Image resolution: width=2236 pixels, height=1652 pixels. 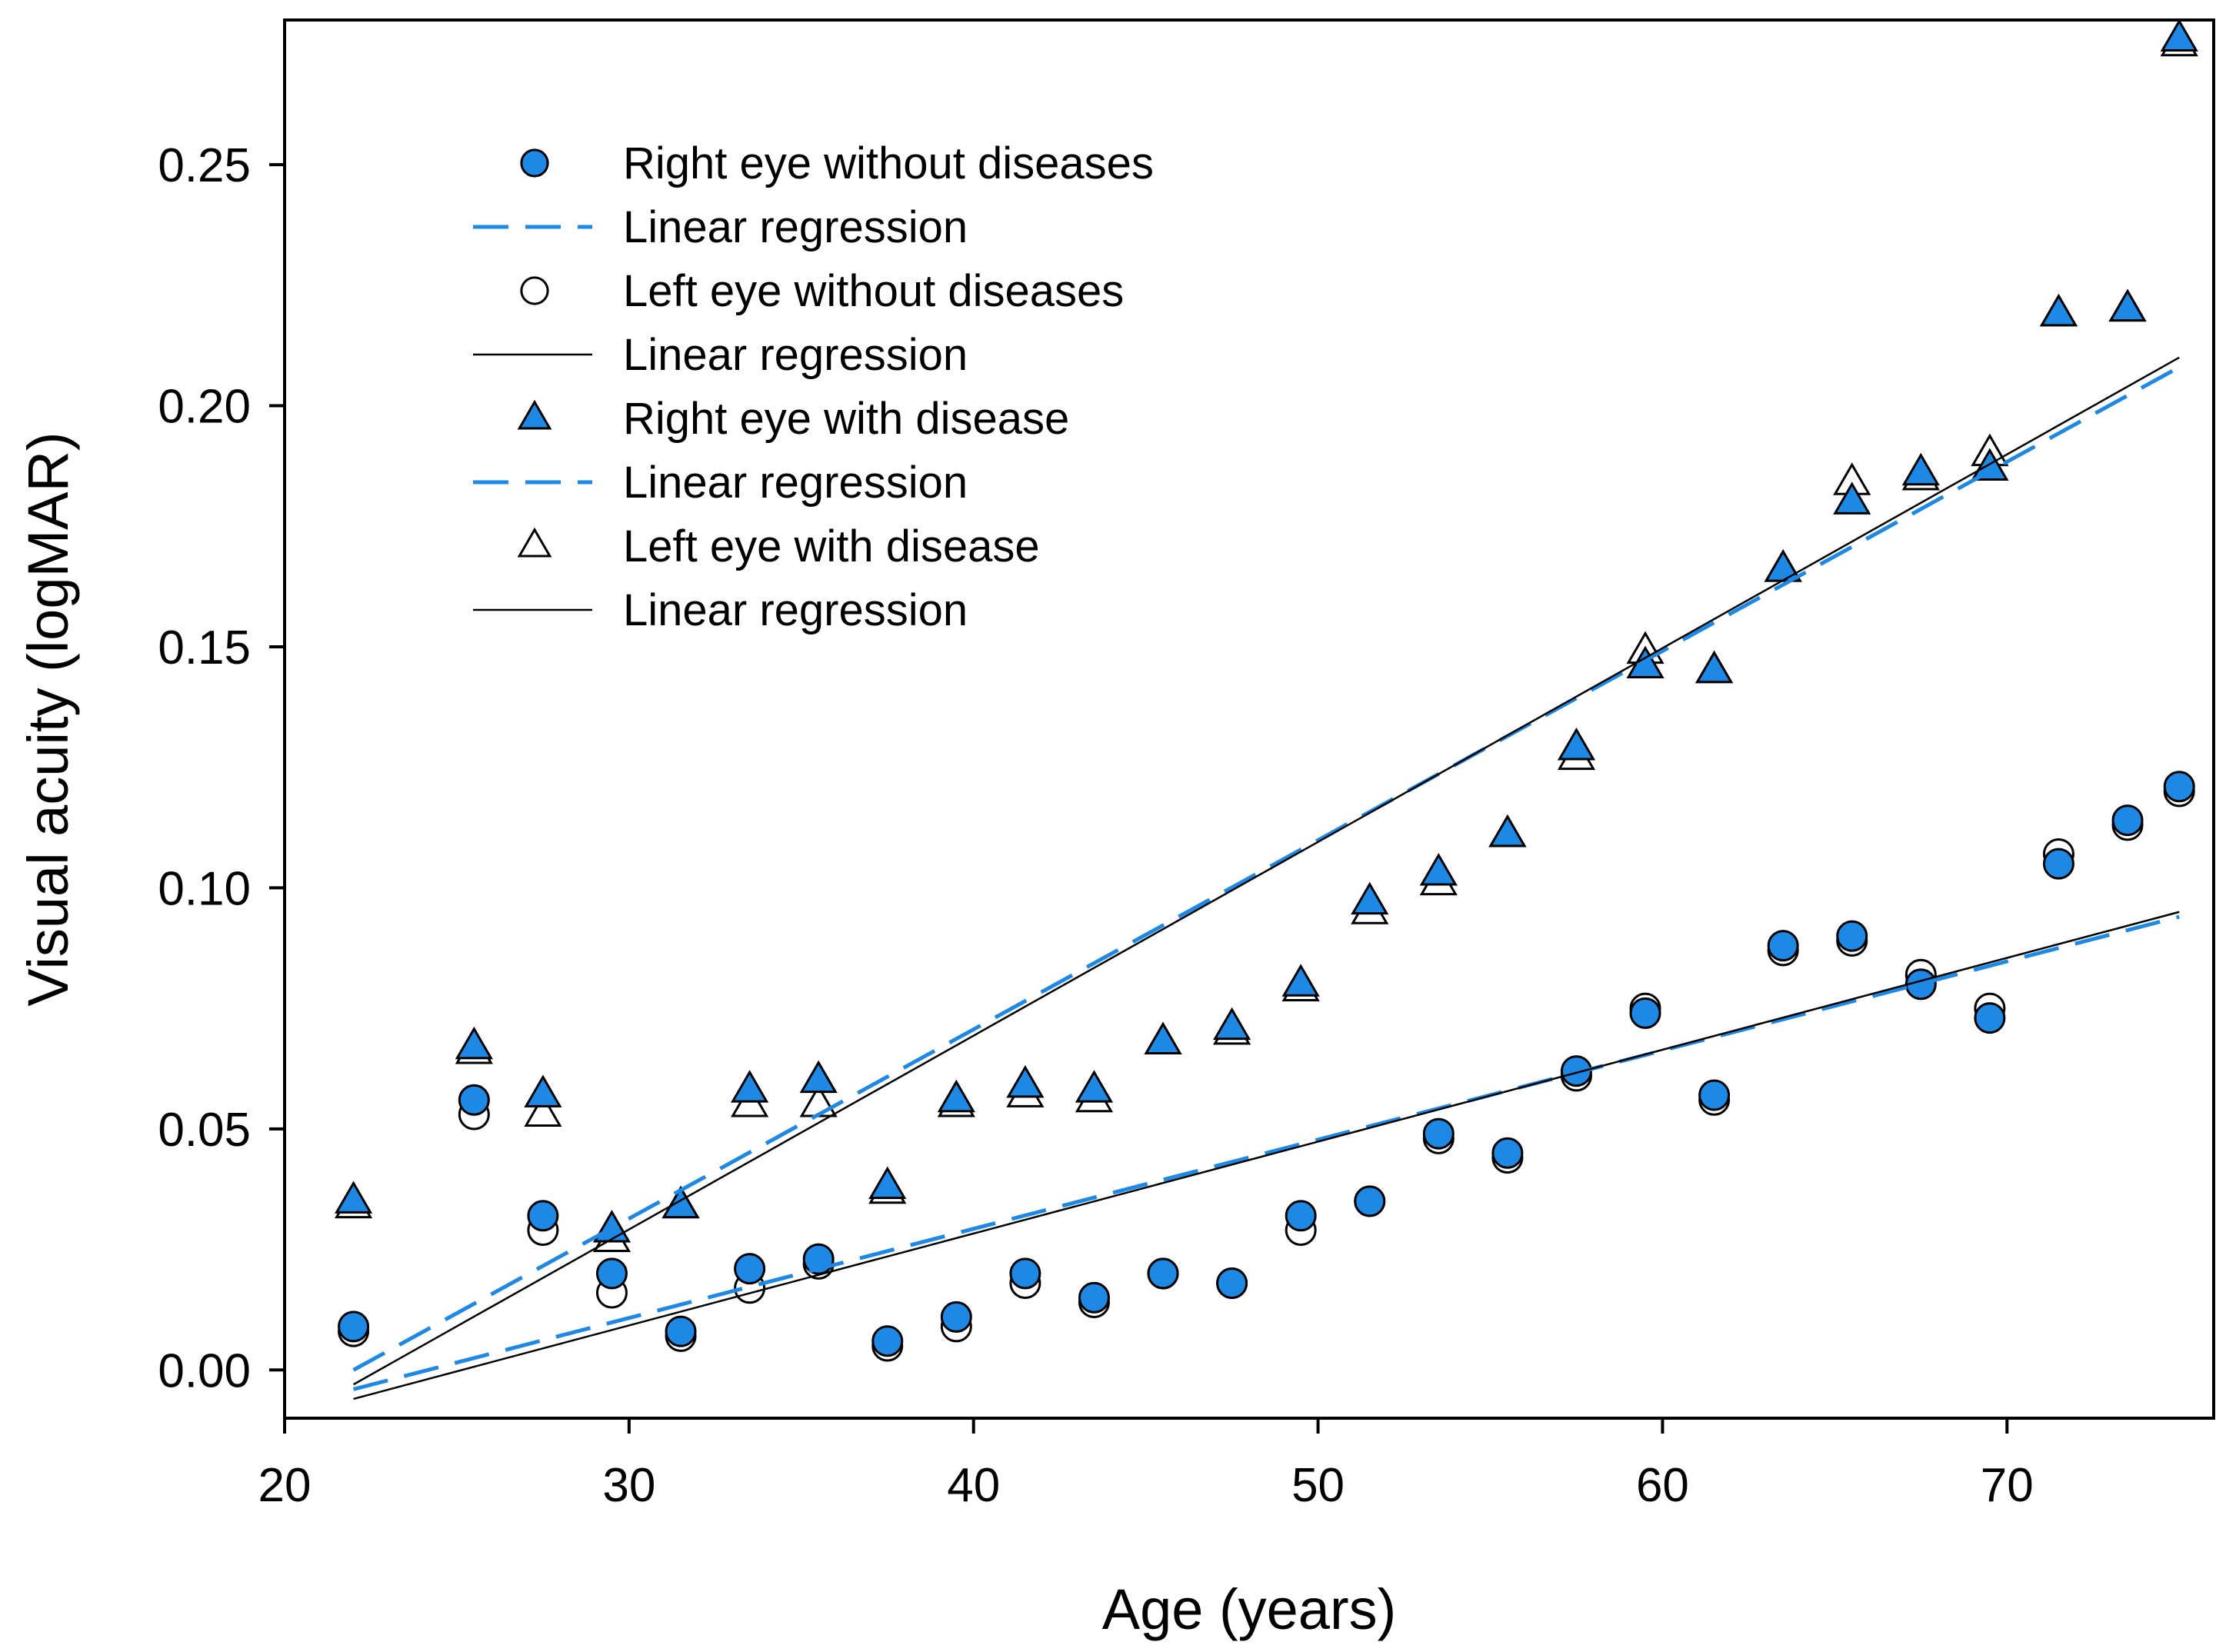 What do you see at coordinates (204, 1370) in the screenshot?
I see `y-tick-label-0: 0.00` at bounding box center [204, 1370].